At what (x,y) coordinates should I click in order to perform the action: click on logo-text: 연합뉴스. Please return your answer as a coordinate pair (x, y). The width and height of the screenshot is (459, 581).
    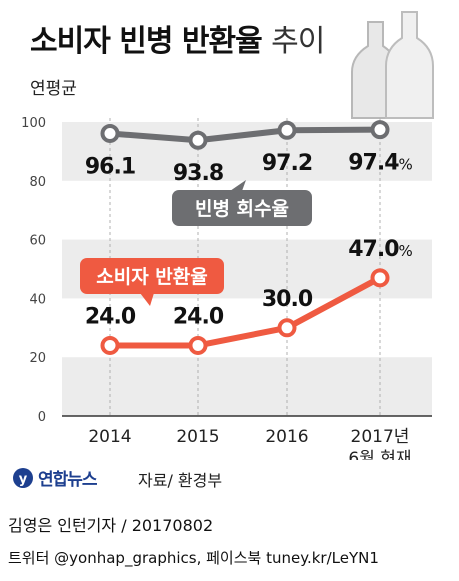
    Looking at the image, I should click on (68, 480).